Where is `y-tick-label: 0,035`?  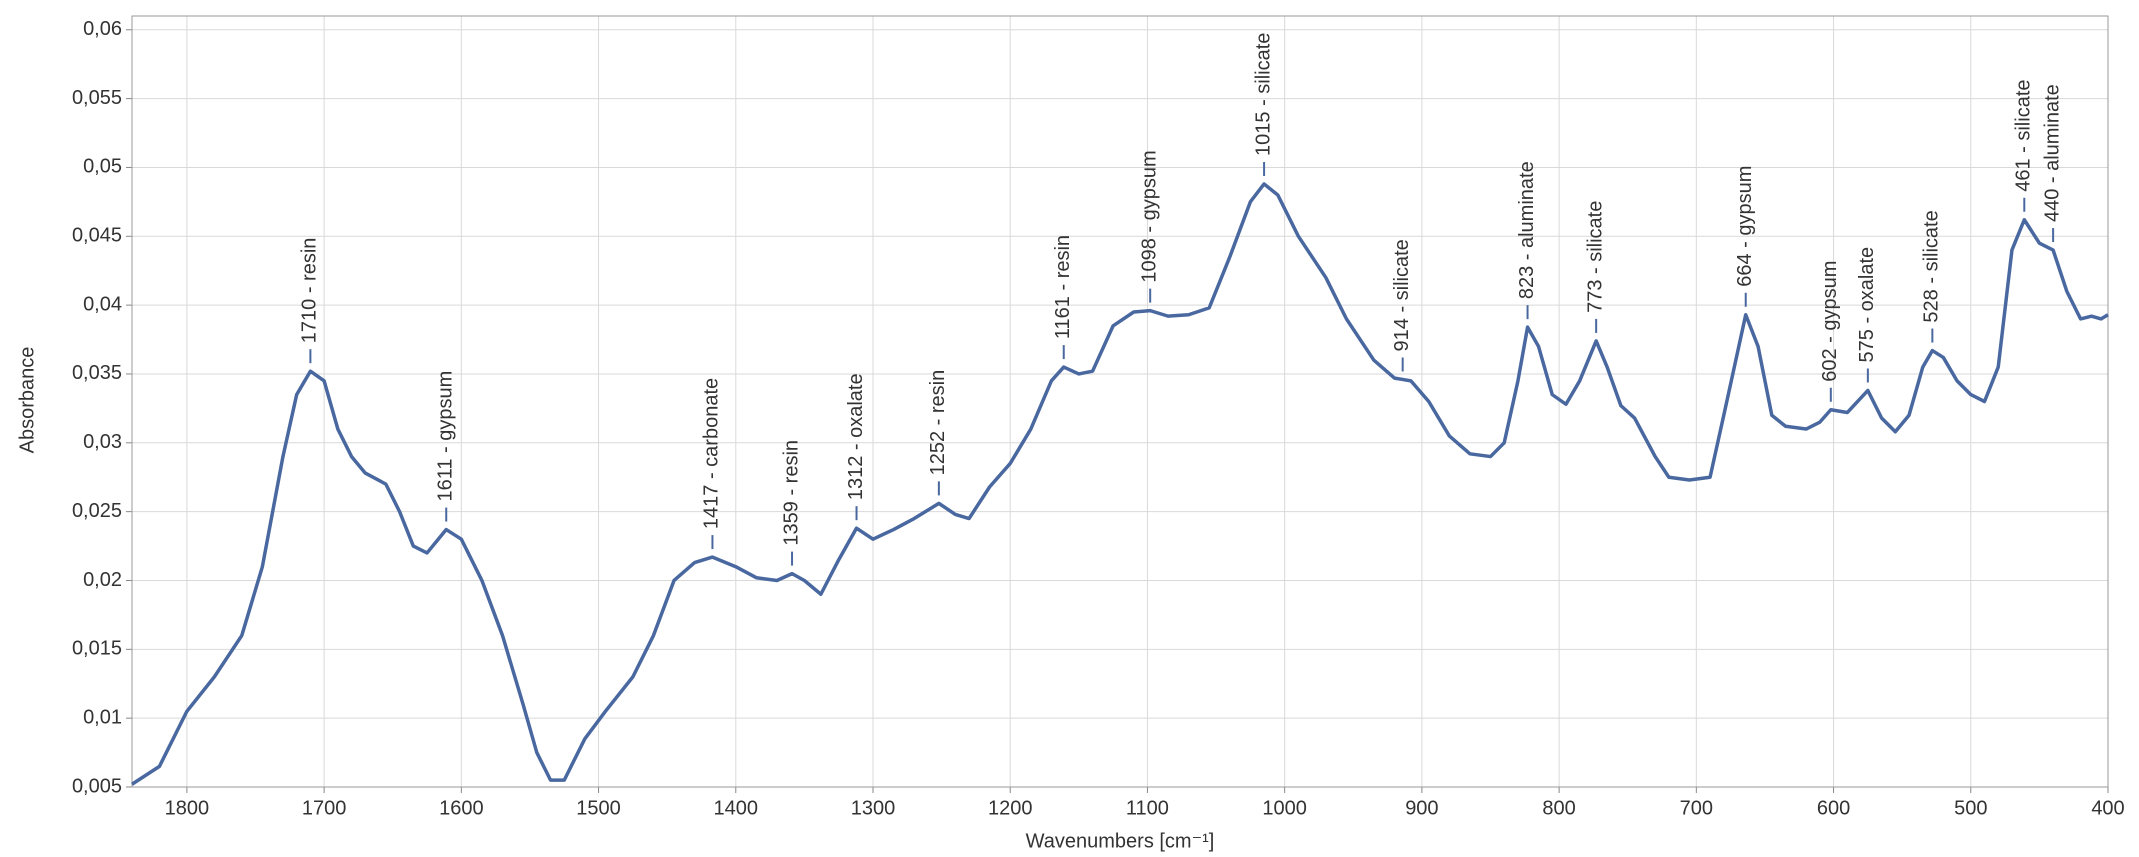
y-tick-label: 0,035 is located at coordinates (97, 373).